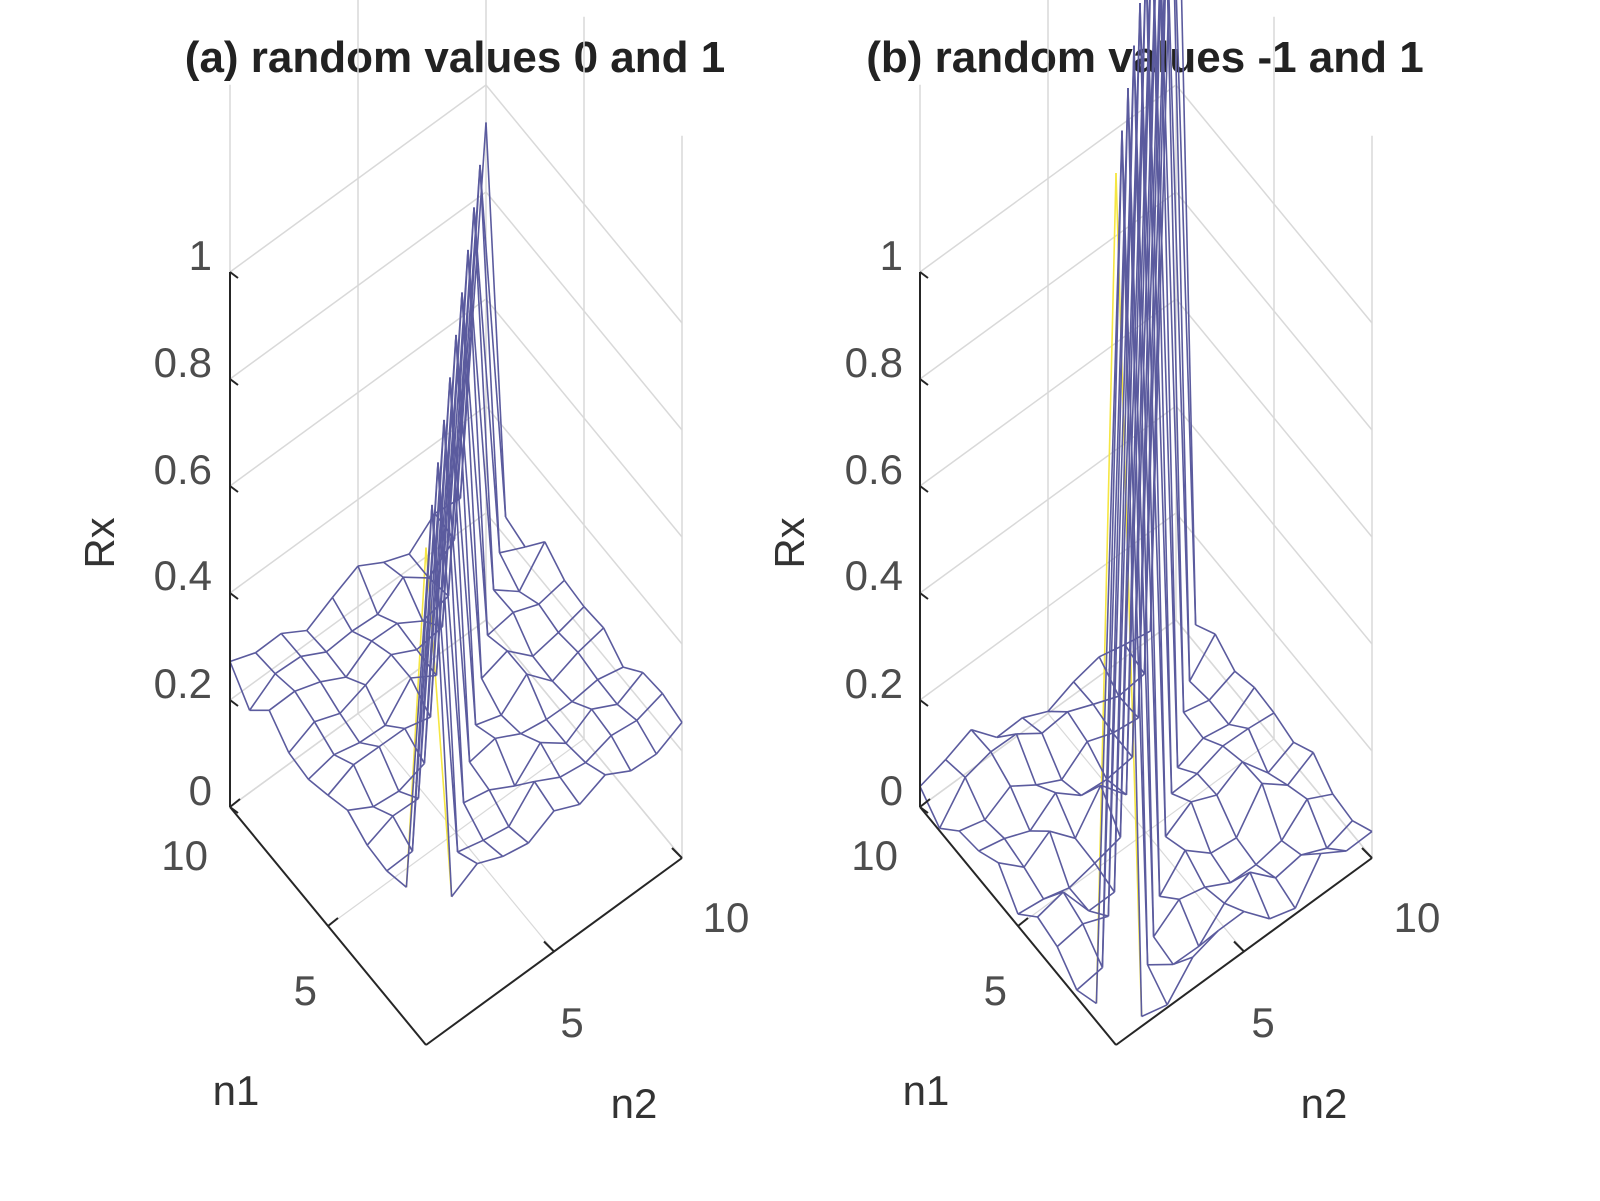  I want to click on panel-b-n1-tick-10: 10, so click(874, 855).